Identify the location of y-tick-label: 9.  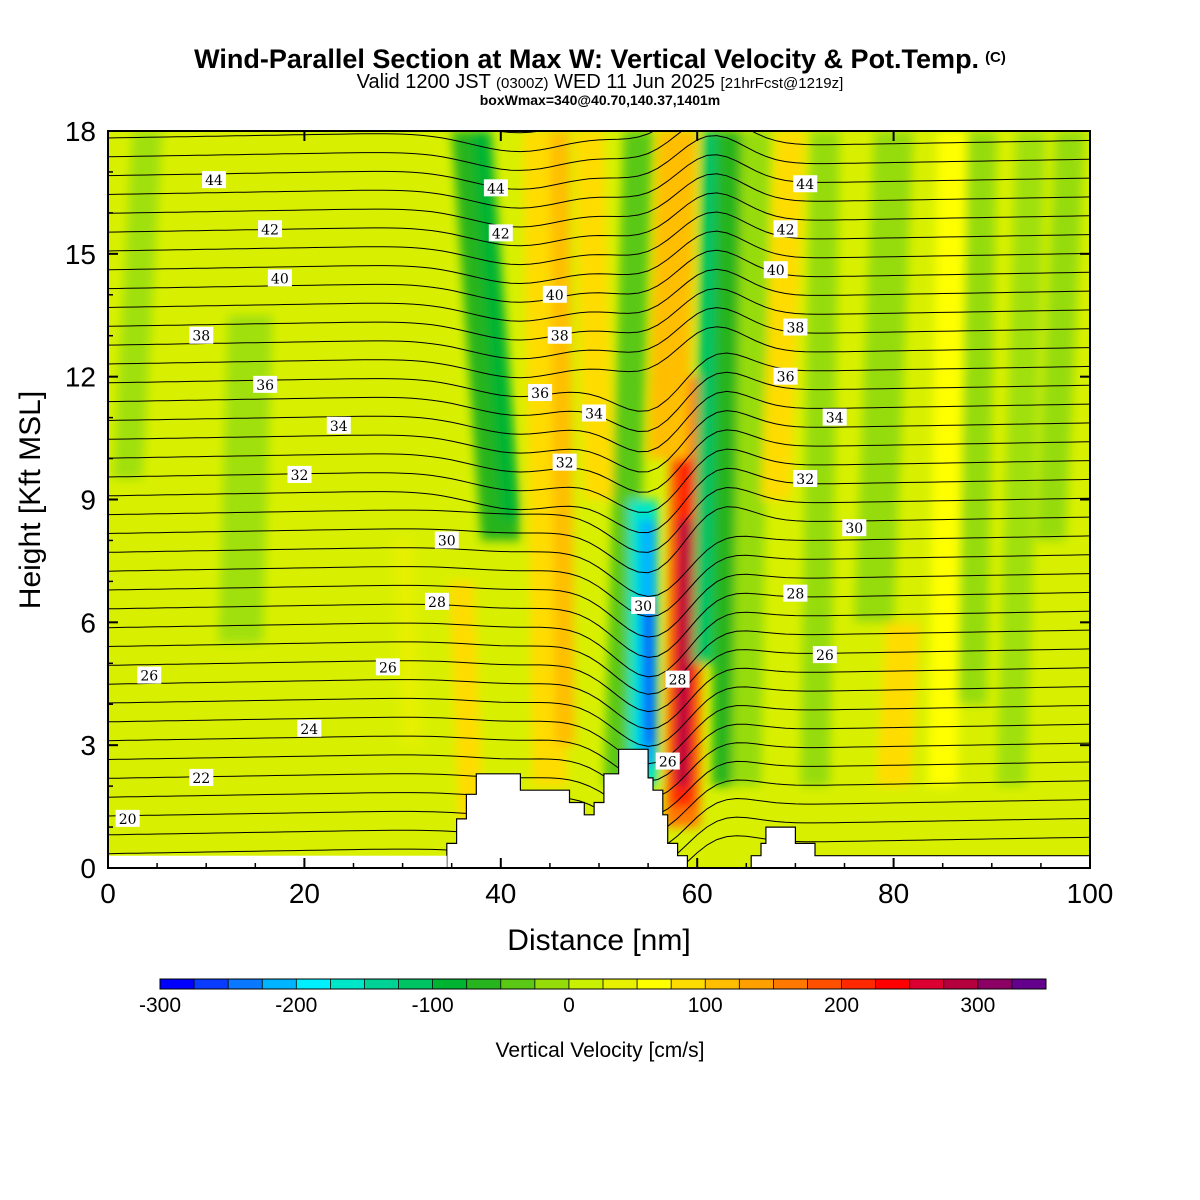
(88, 500).